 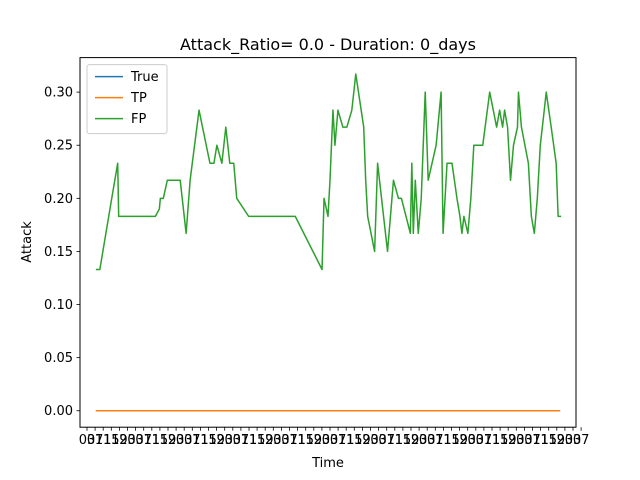 I want to click on y-tick-label: 0.25, so click(x=58, y=146).